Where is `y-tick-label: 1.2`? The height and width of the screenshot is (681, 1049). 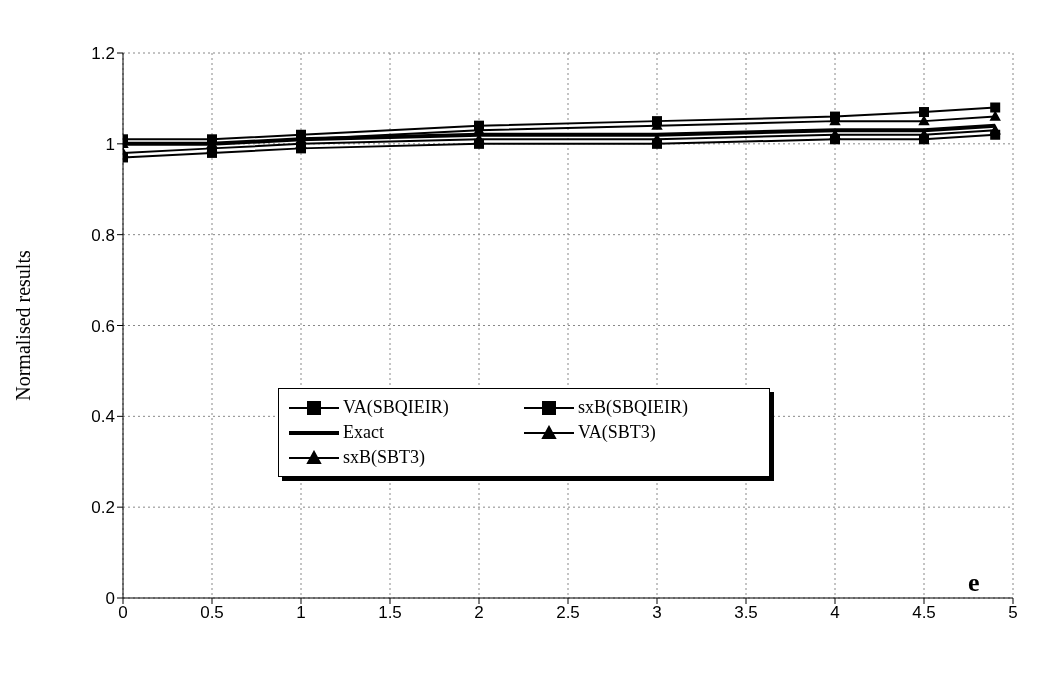
y-tick-label: 1.2 is located at coordinates (103, 54).